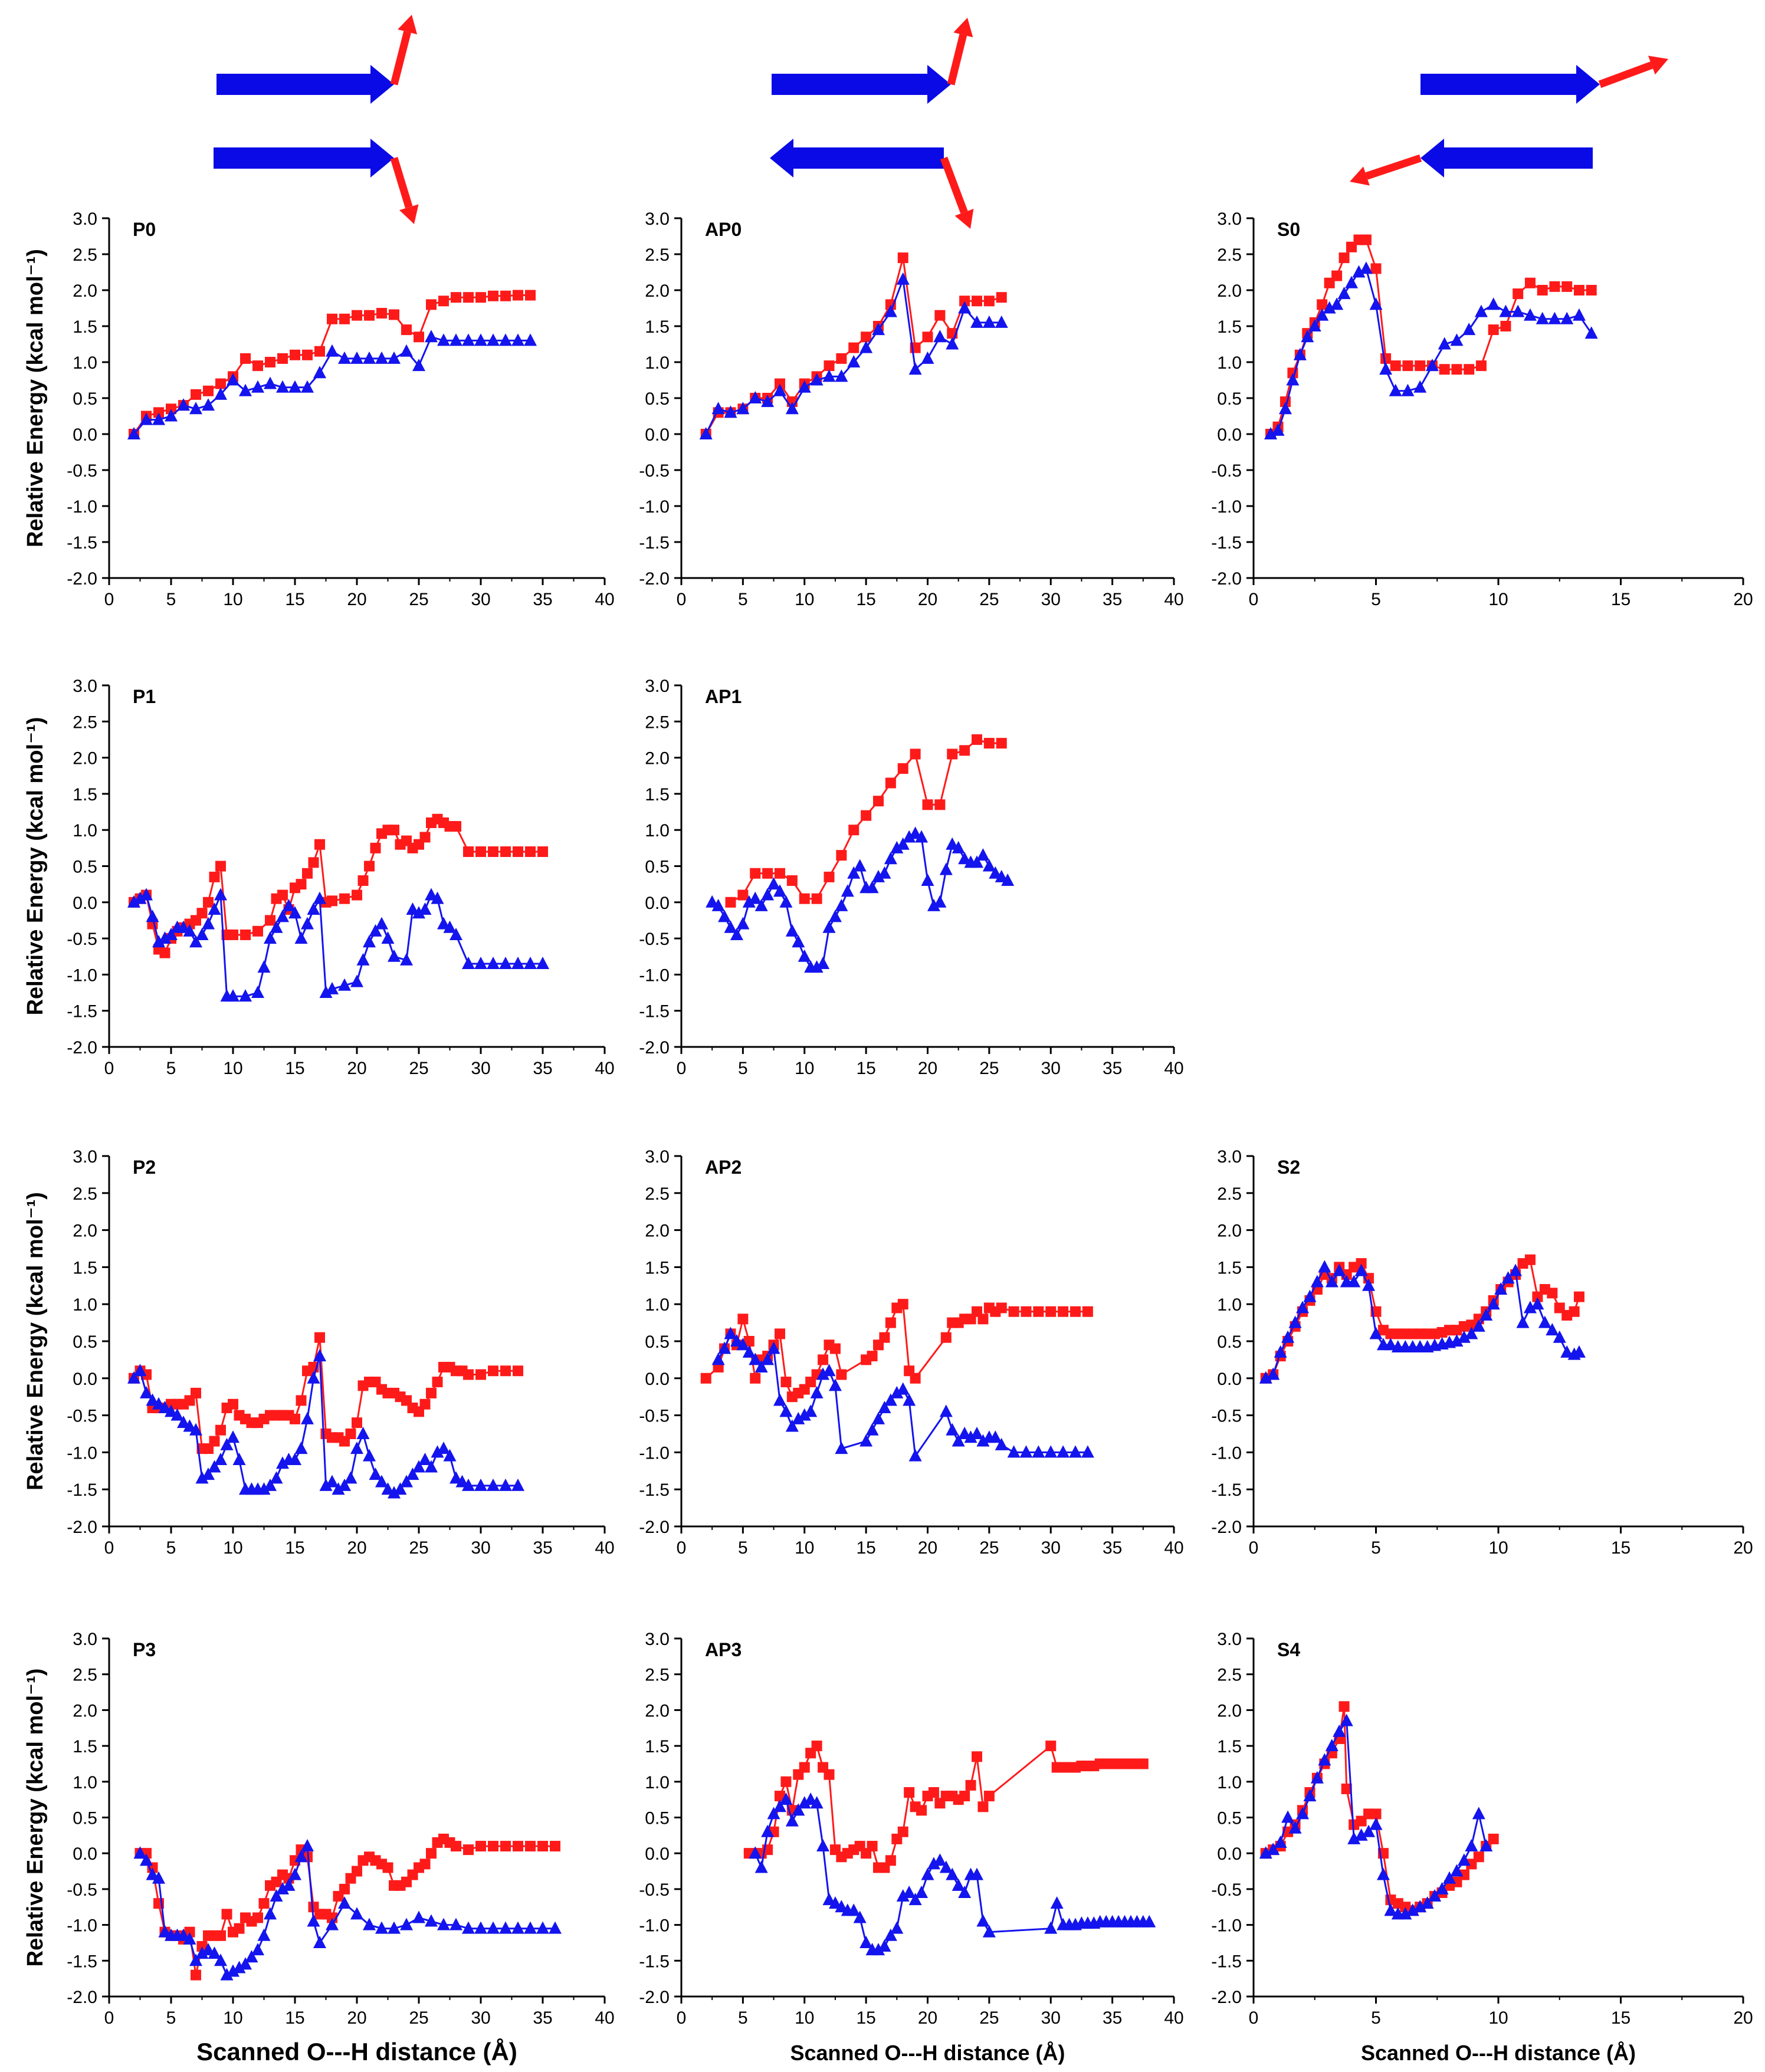  Describe the element at coordinates (1230, 1342) in the screenshot. I see `y-tick-label: 0.5` at that location.